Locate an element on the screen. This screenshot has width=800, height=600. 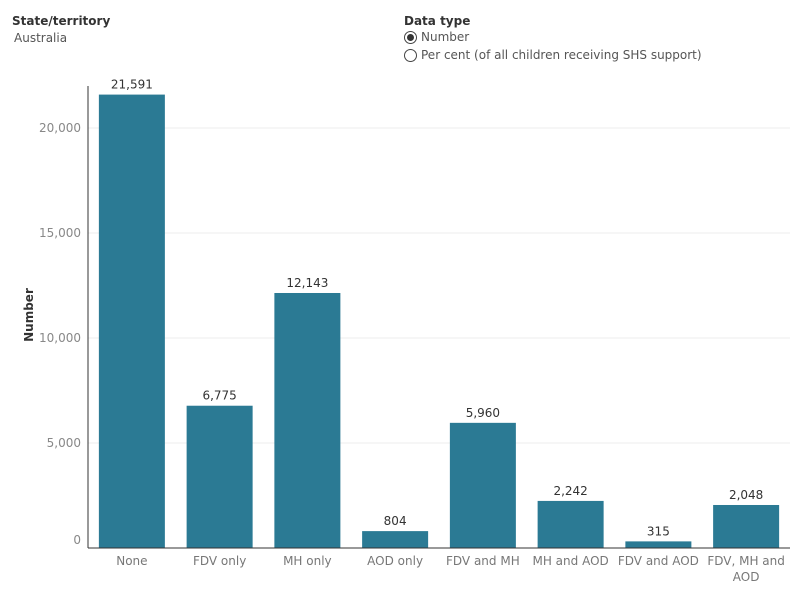
x-tick-label: MH only is located at coordinates (307, 561).